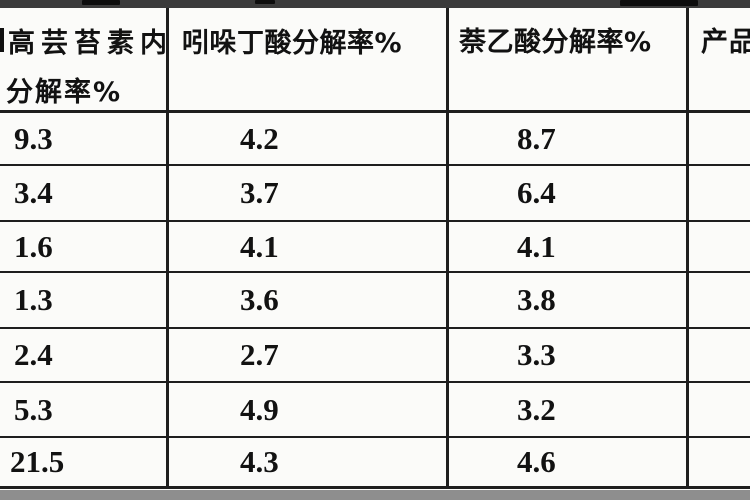 This screenshot has width=750, height=500. What do you see at coordinates (64, 92) in the screenshot?
I see `header-col1-line2: 分解率%` at bounding box center [64, 92].